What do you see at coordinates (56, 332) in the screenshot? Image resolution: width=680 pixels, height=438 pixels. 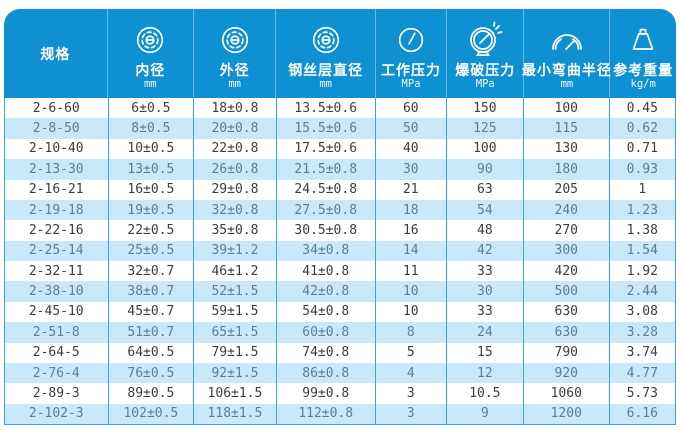 I see `cell-spec: 2-51-8` at bounding box center [56, 332].